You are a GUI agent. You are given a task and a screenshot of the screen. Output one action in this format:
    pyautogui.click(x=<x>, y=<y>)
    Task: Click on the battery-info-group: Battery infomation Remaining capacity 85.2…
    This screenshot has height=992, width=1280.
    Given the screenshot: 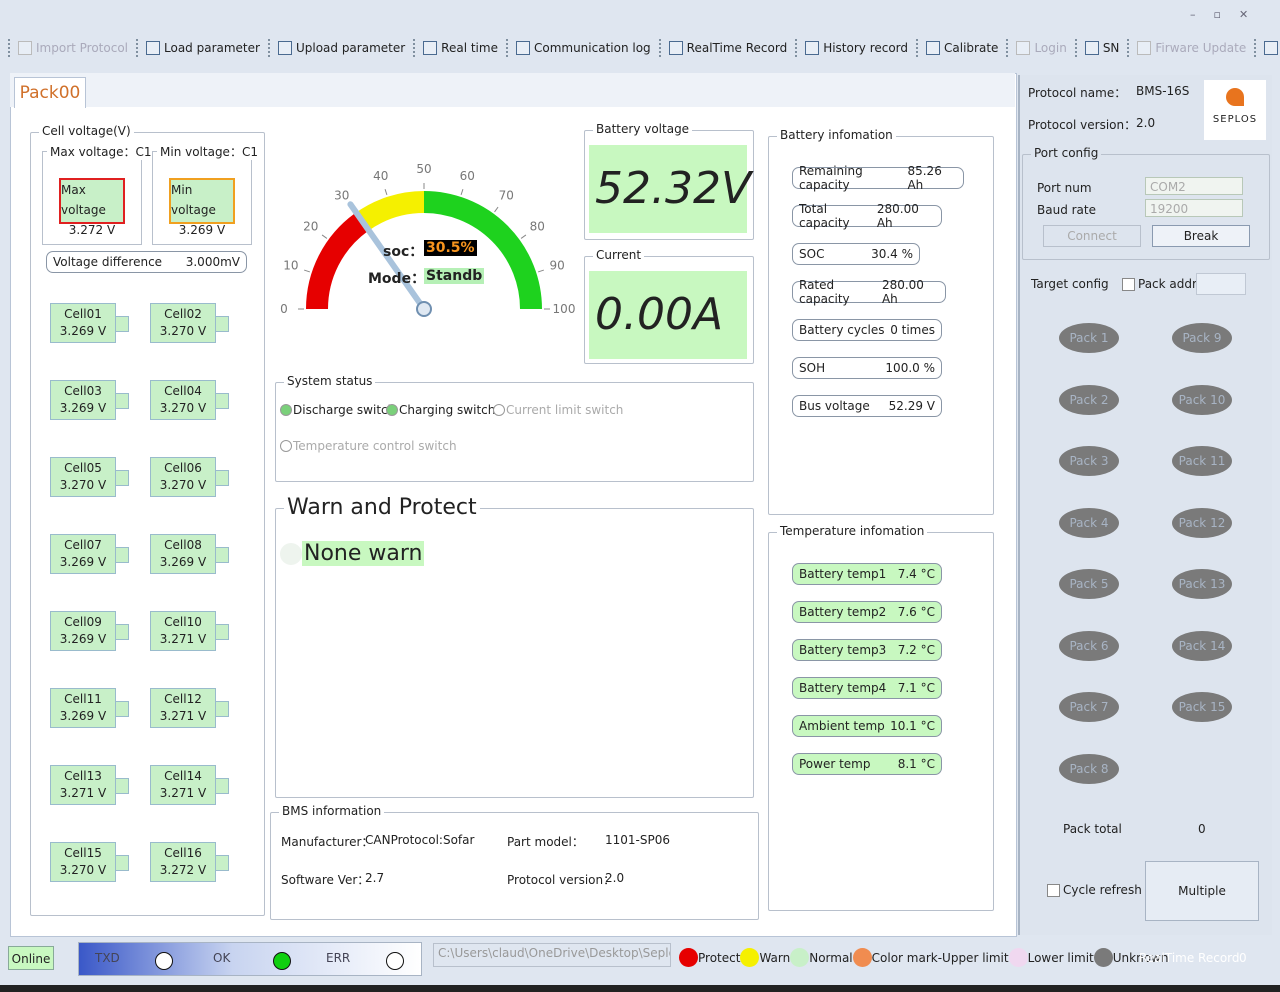 What is the action you would take?
    pyautogui.click(x=881, y=321)
    